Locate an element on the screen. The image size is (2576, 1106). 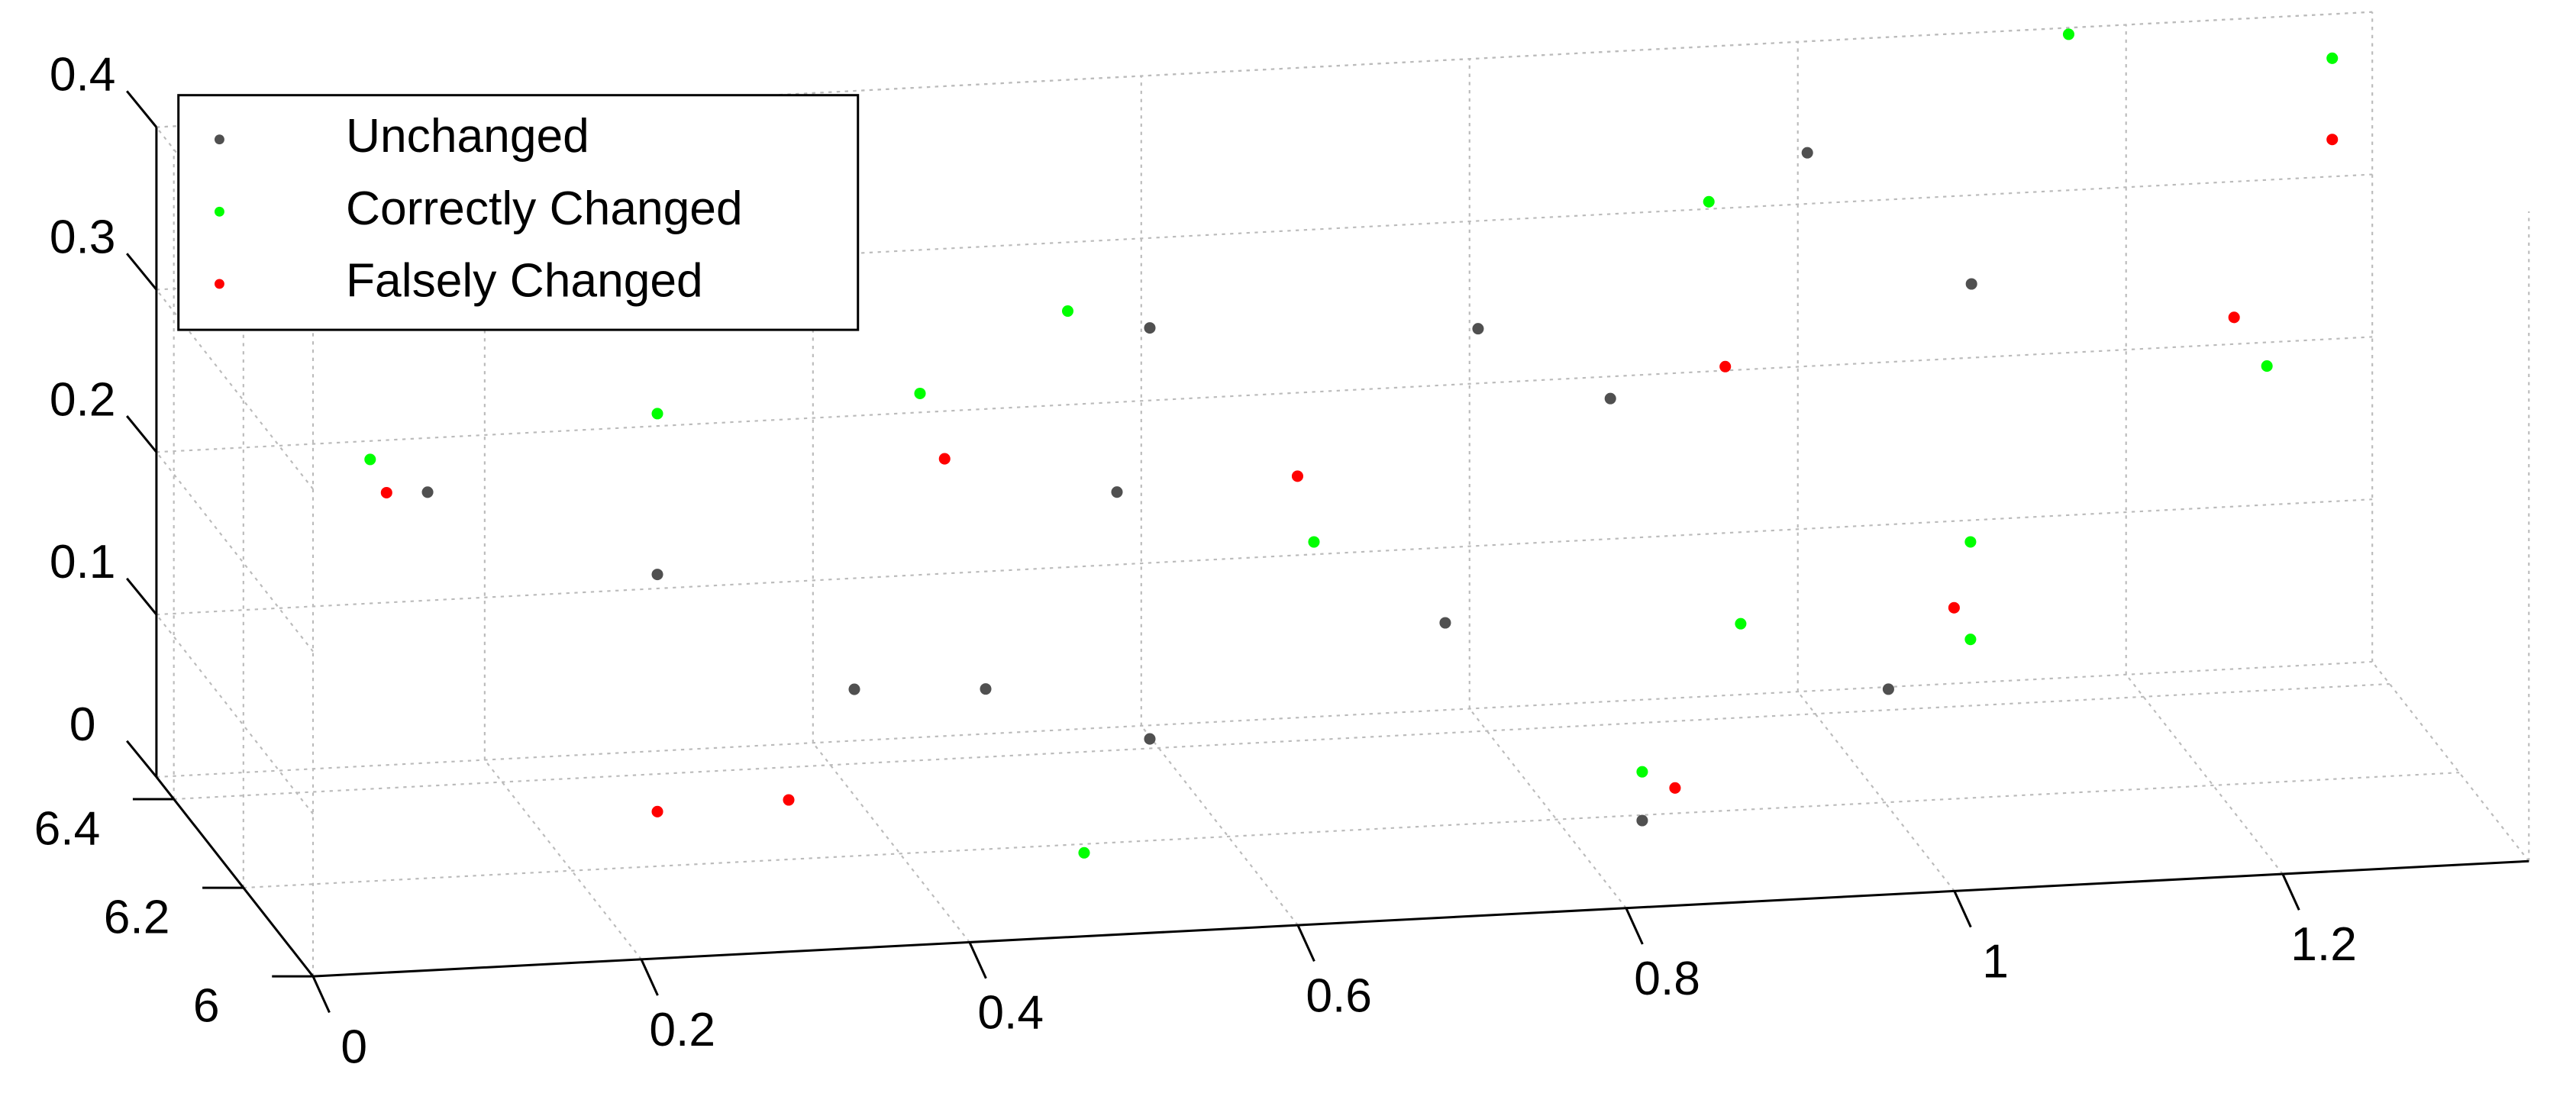
x-tick-label: 1.2 is located at coordinates (2323, 944).